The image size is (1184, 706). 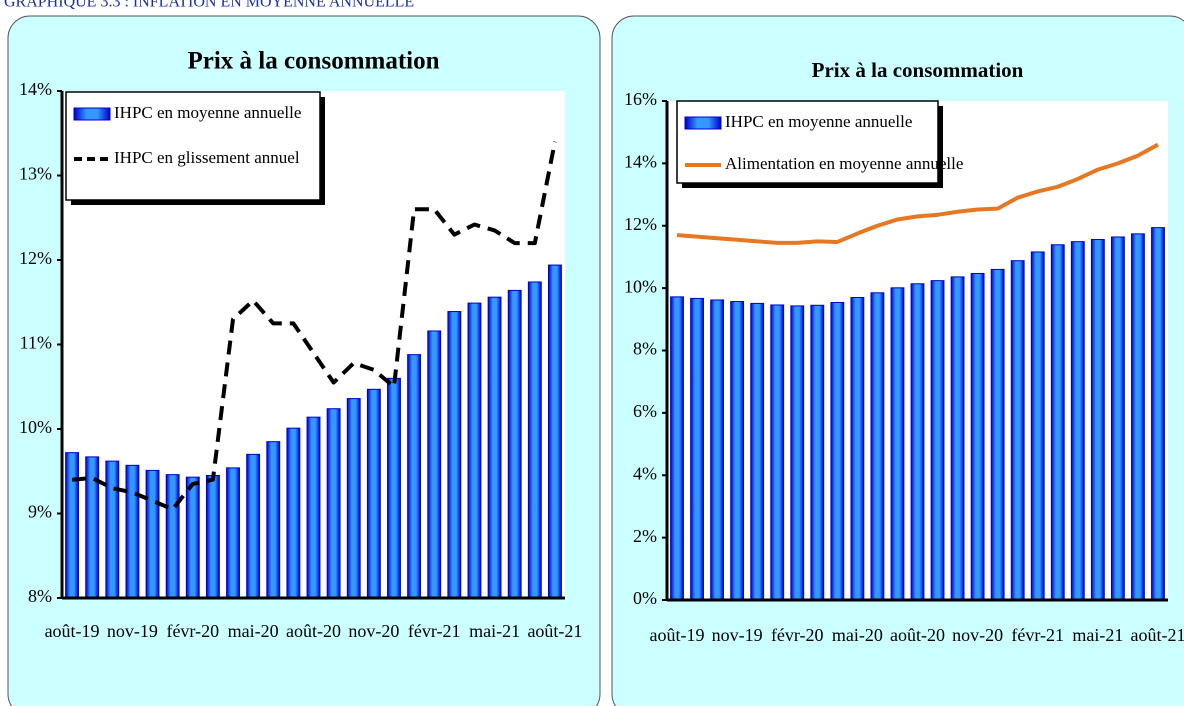 I want to click on y-tick-label: 16%, so click(x=640, y=99).